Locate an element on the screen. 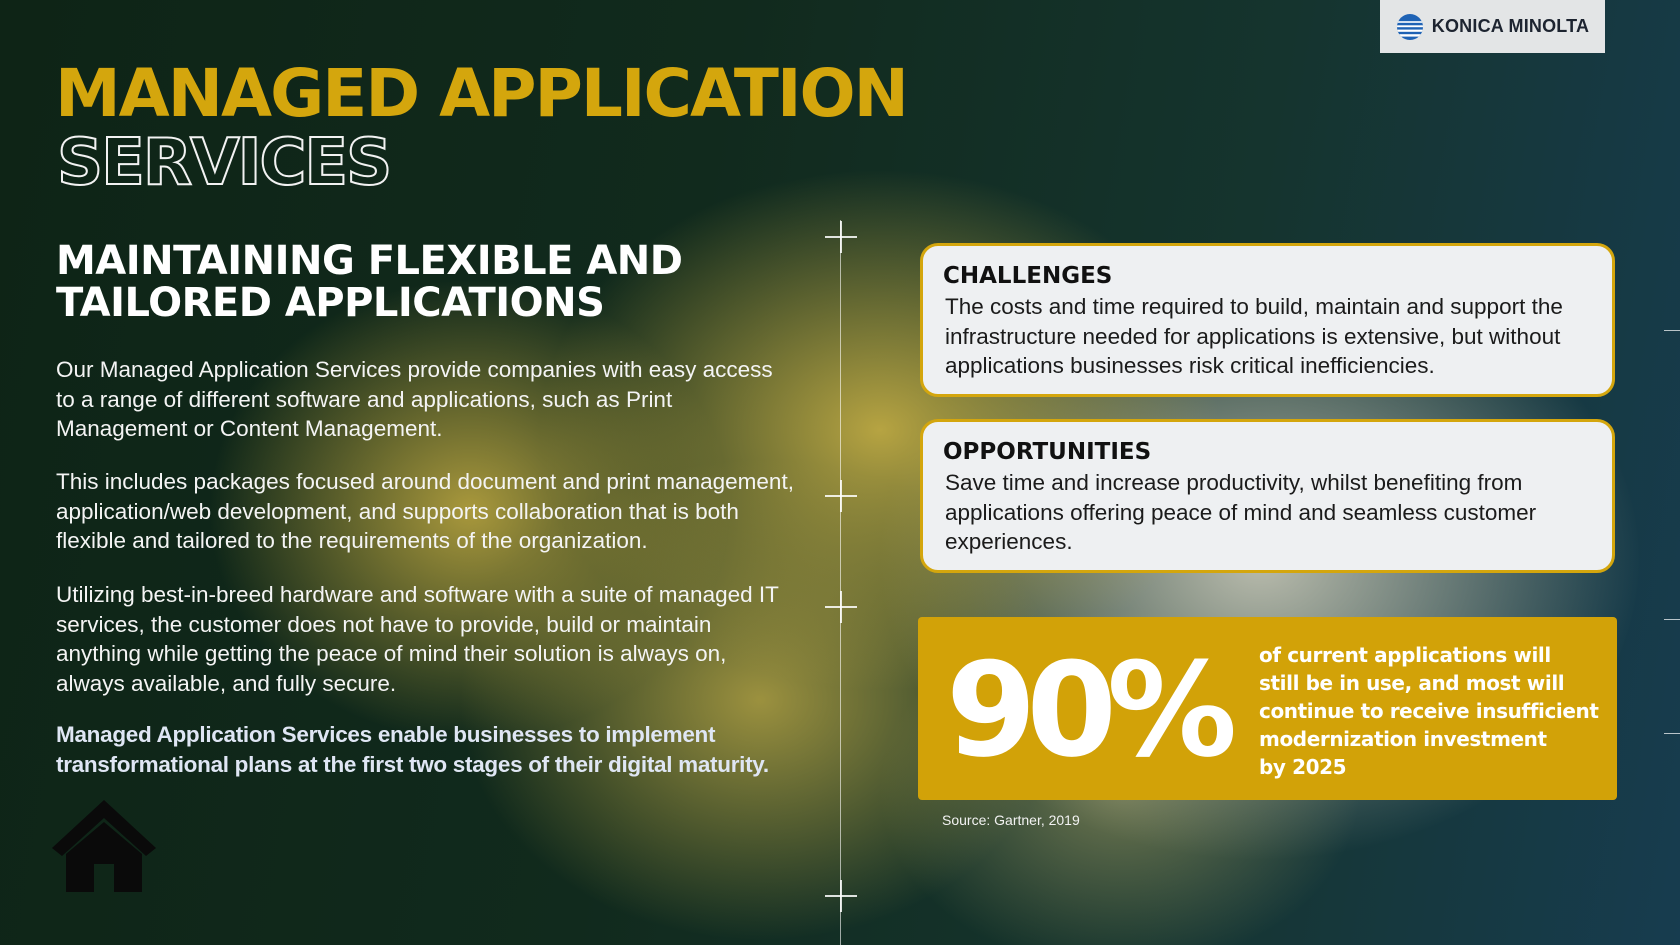 This screenshot has height=945, width=1680. opportunities-title: OPPORTUNITIES is located at coordinates (1047, 452).